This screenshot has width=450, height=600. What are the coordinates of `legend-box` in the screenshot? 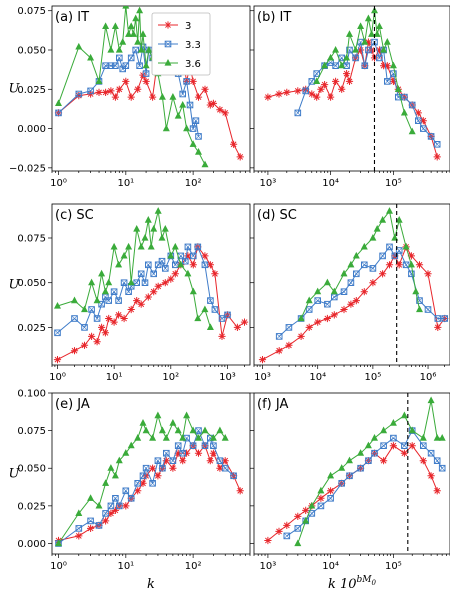 It's located at (181, 44).